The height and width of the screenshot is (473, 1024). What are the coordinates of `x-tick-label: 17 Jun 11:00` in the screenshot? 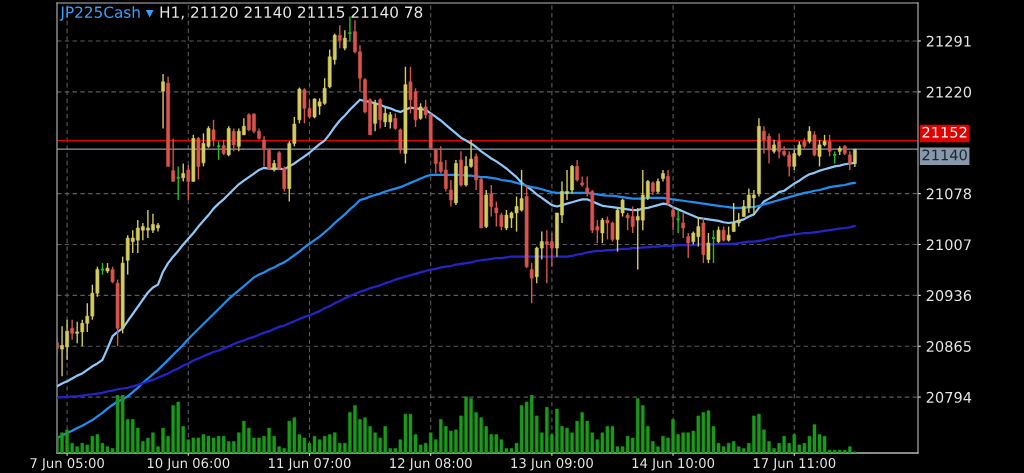 It's located at (794, 464).